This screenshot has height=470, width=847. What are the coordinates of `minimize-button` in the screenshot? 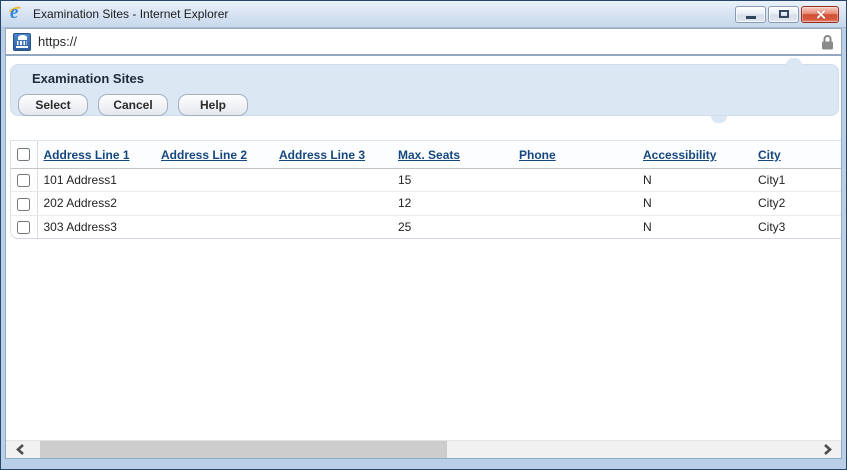 It's located at (750, 14).